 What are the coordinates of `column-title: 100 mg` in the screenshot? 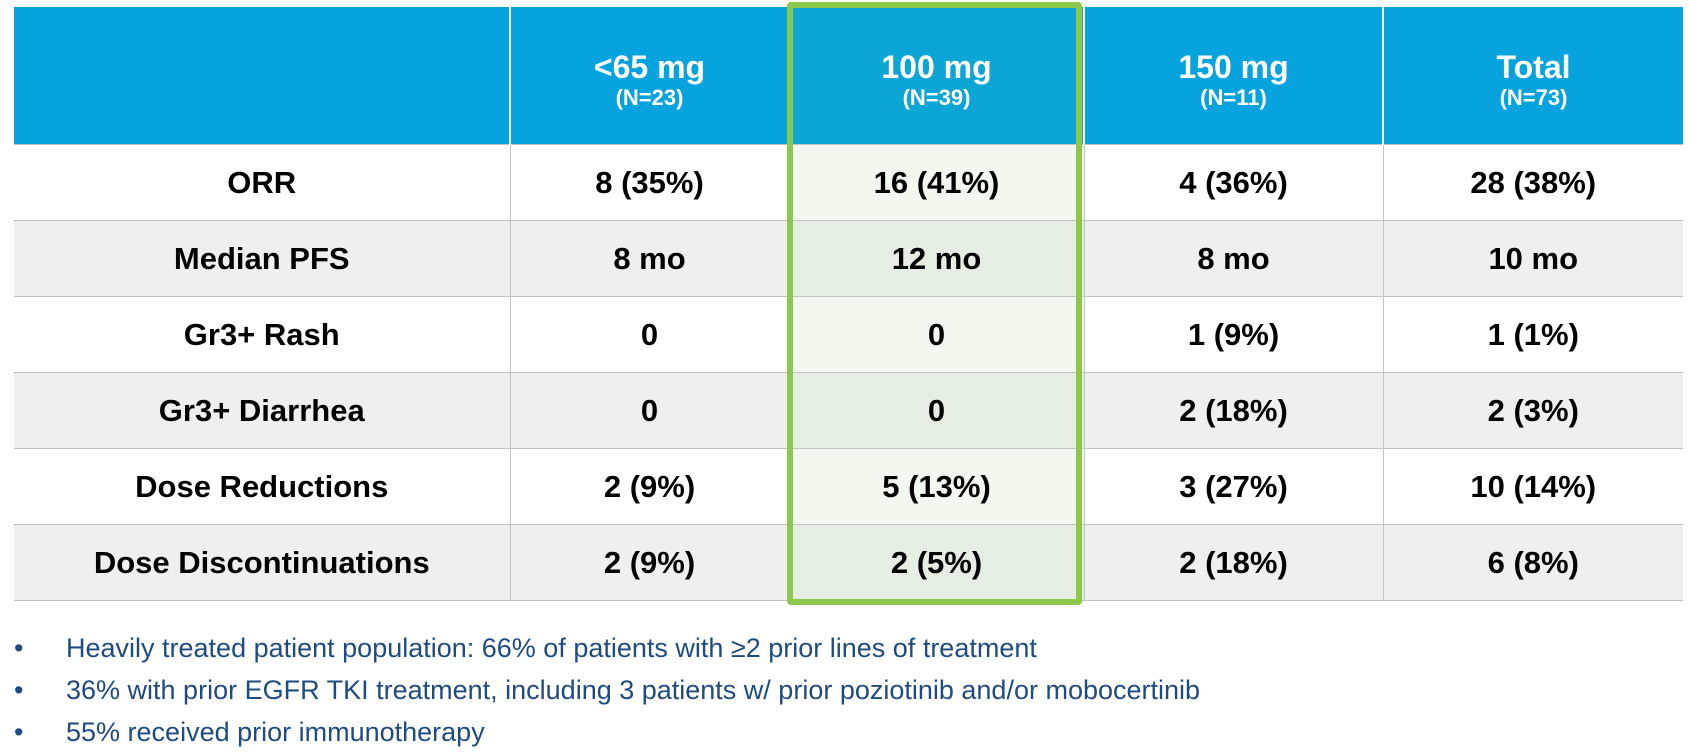 It's located at (936, 66).